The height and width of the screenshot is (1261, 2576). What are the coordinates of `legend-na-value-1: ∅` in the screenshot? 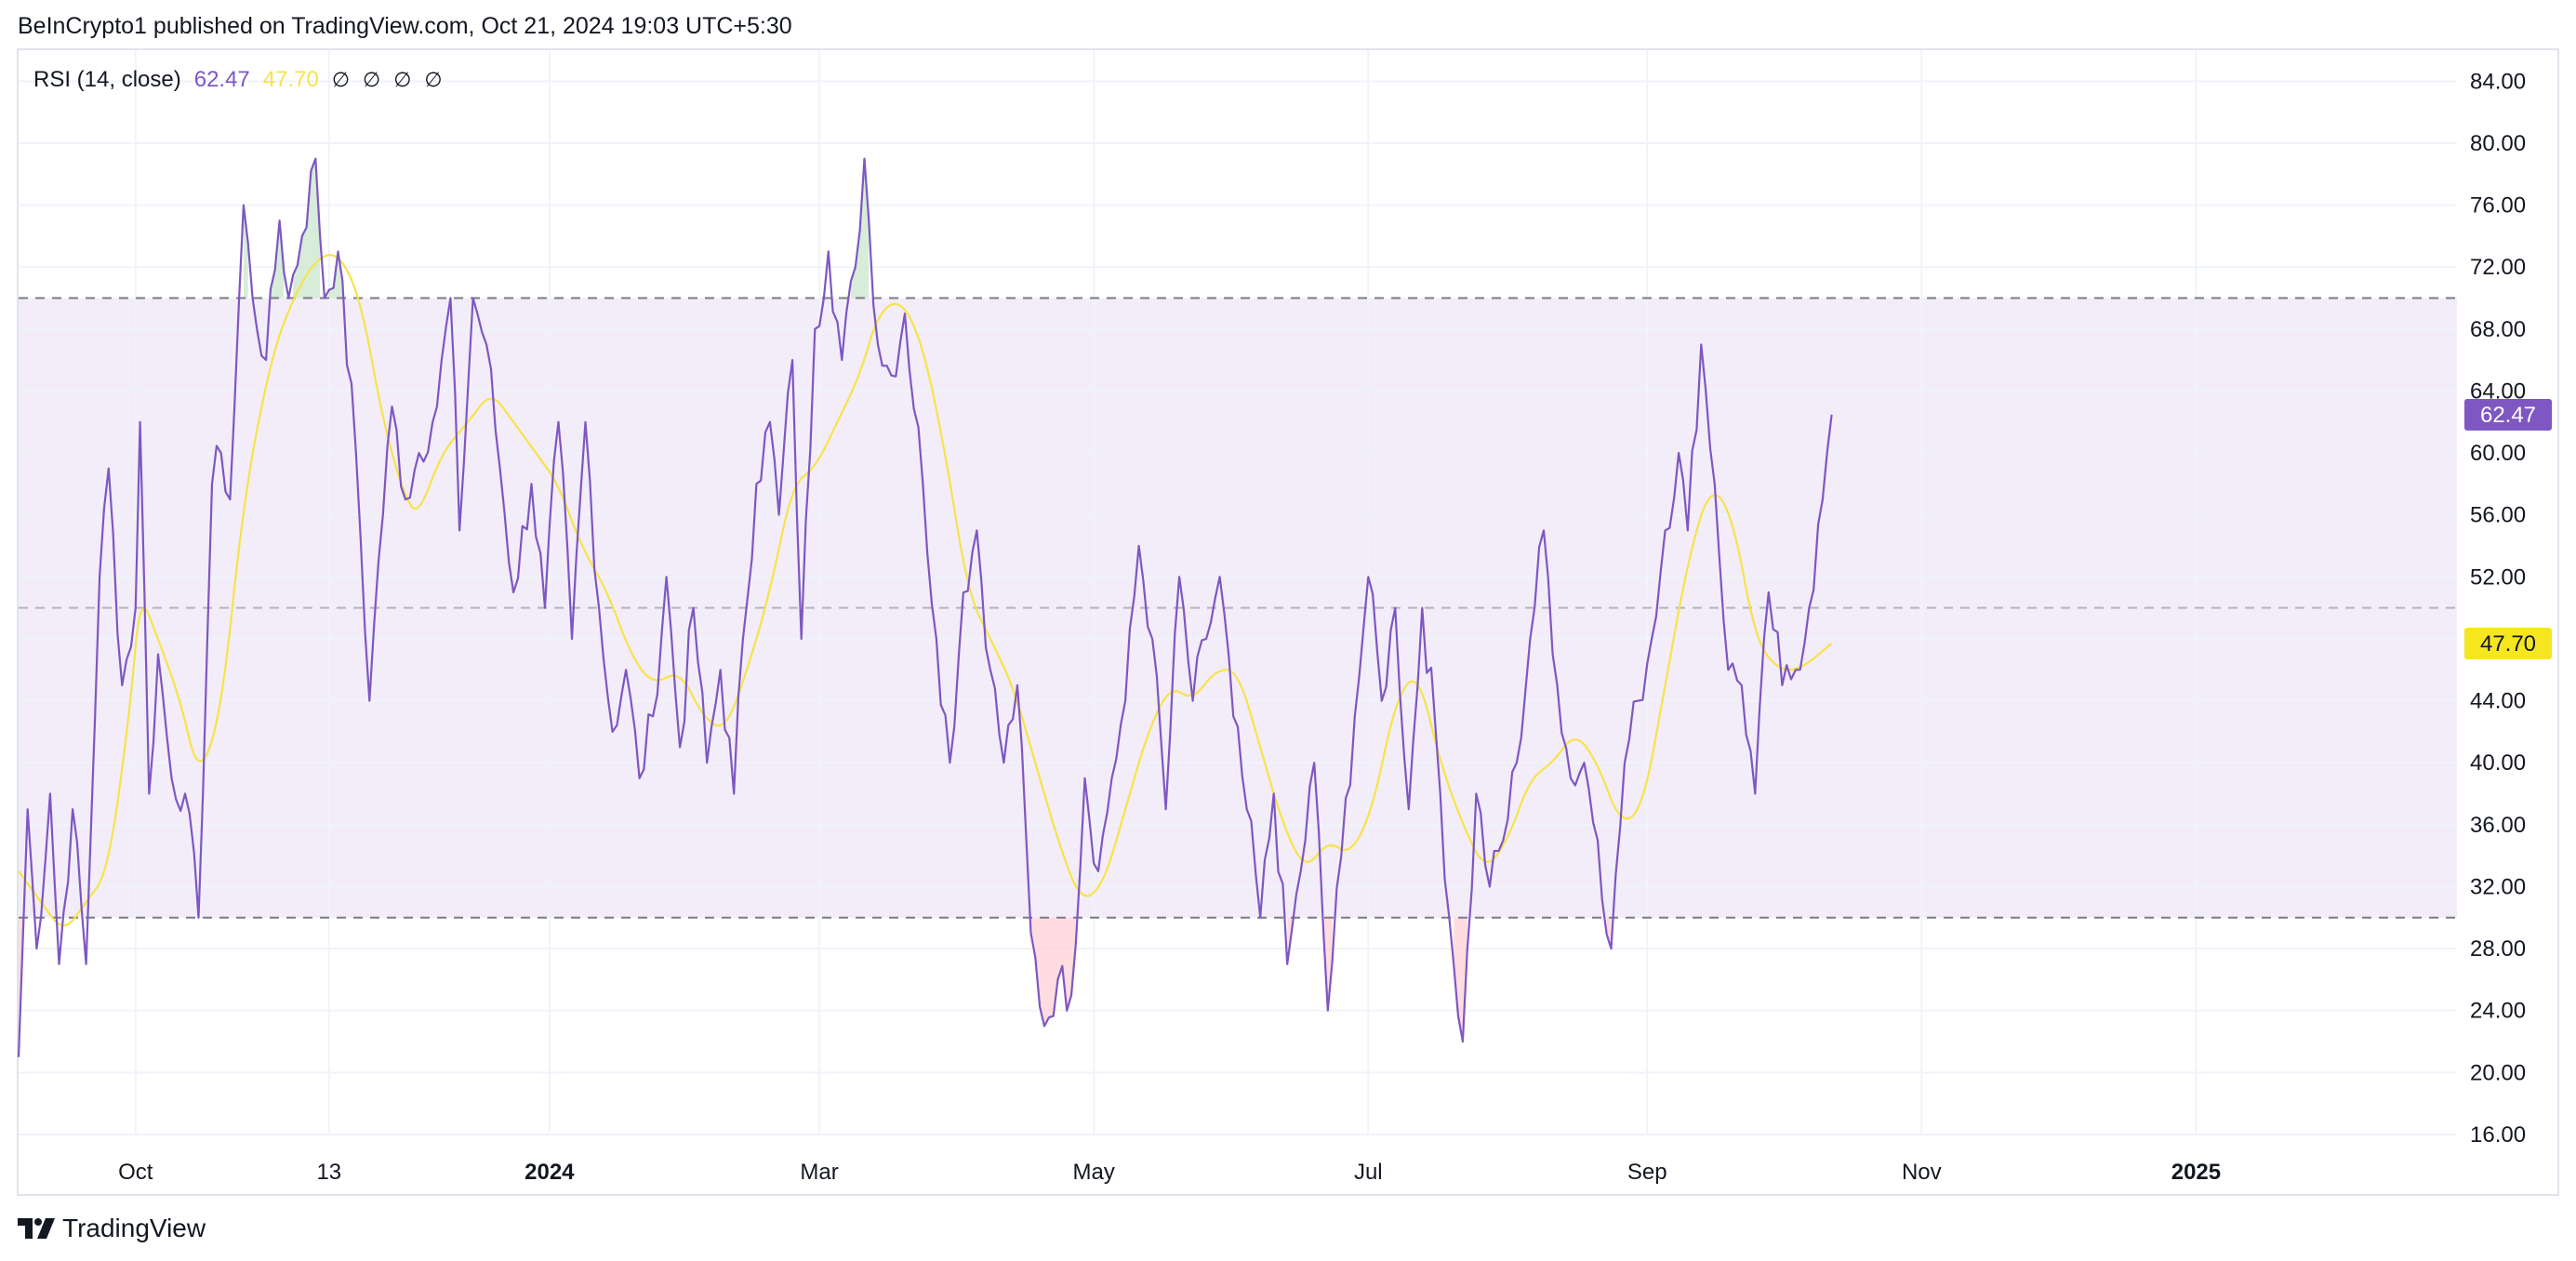 It's located at (341, 79).